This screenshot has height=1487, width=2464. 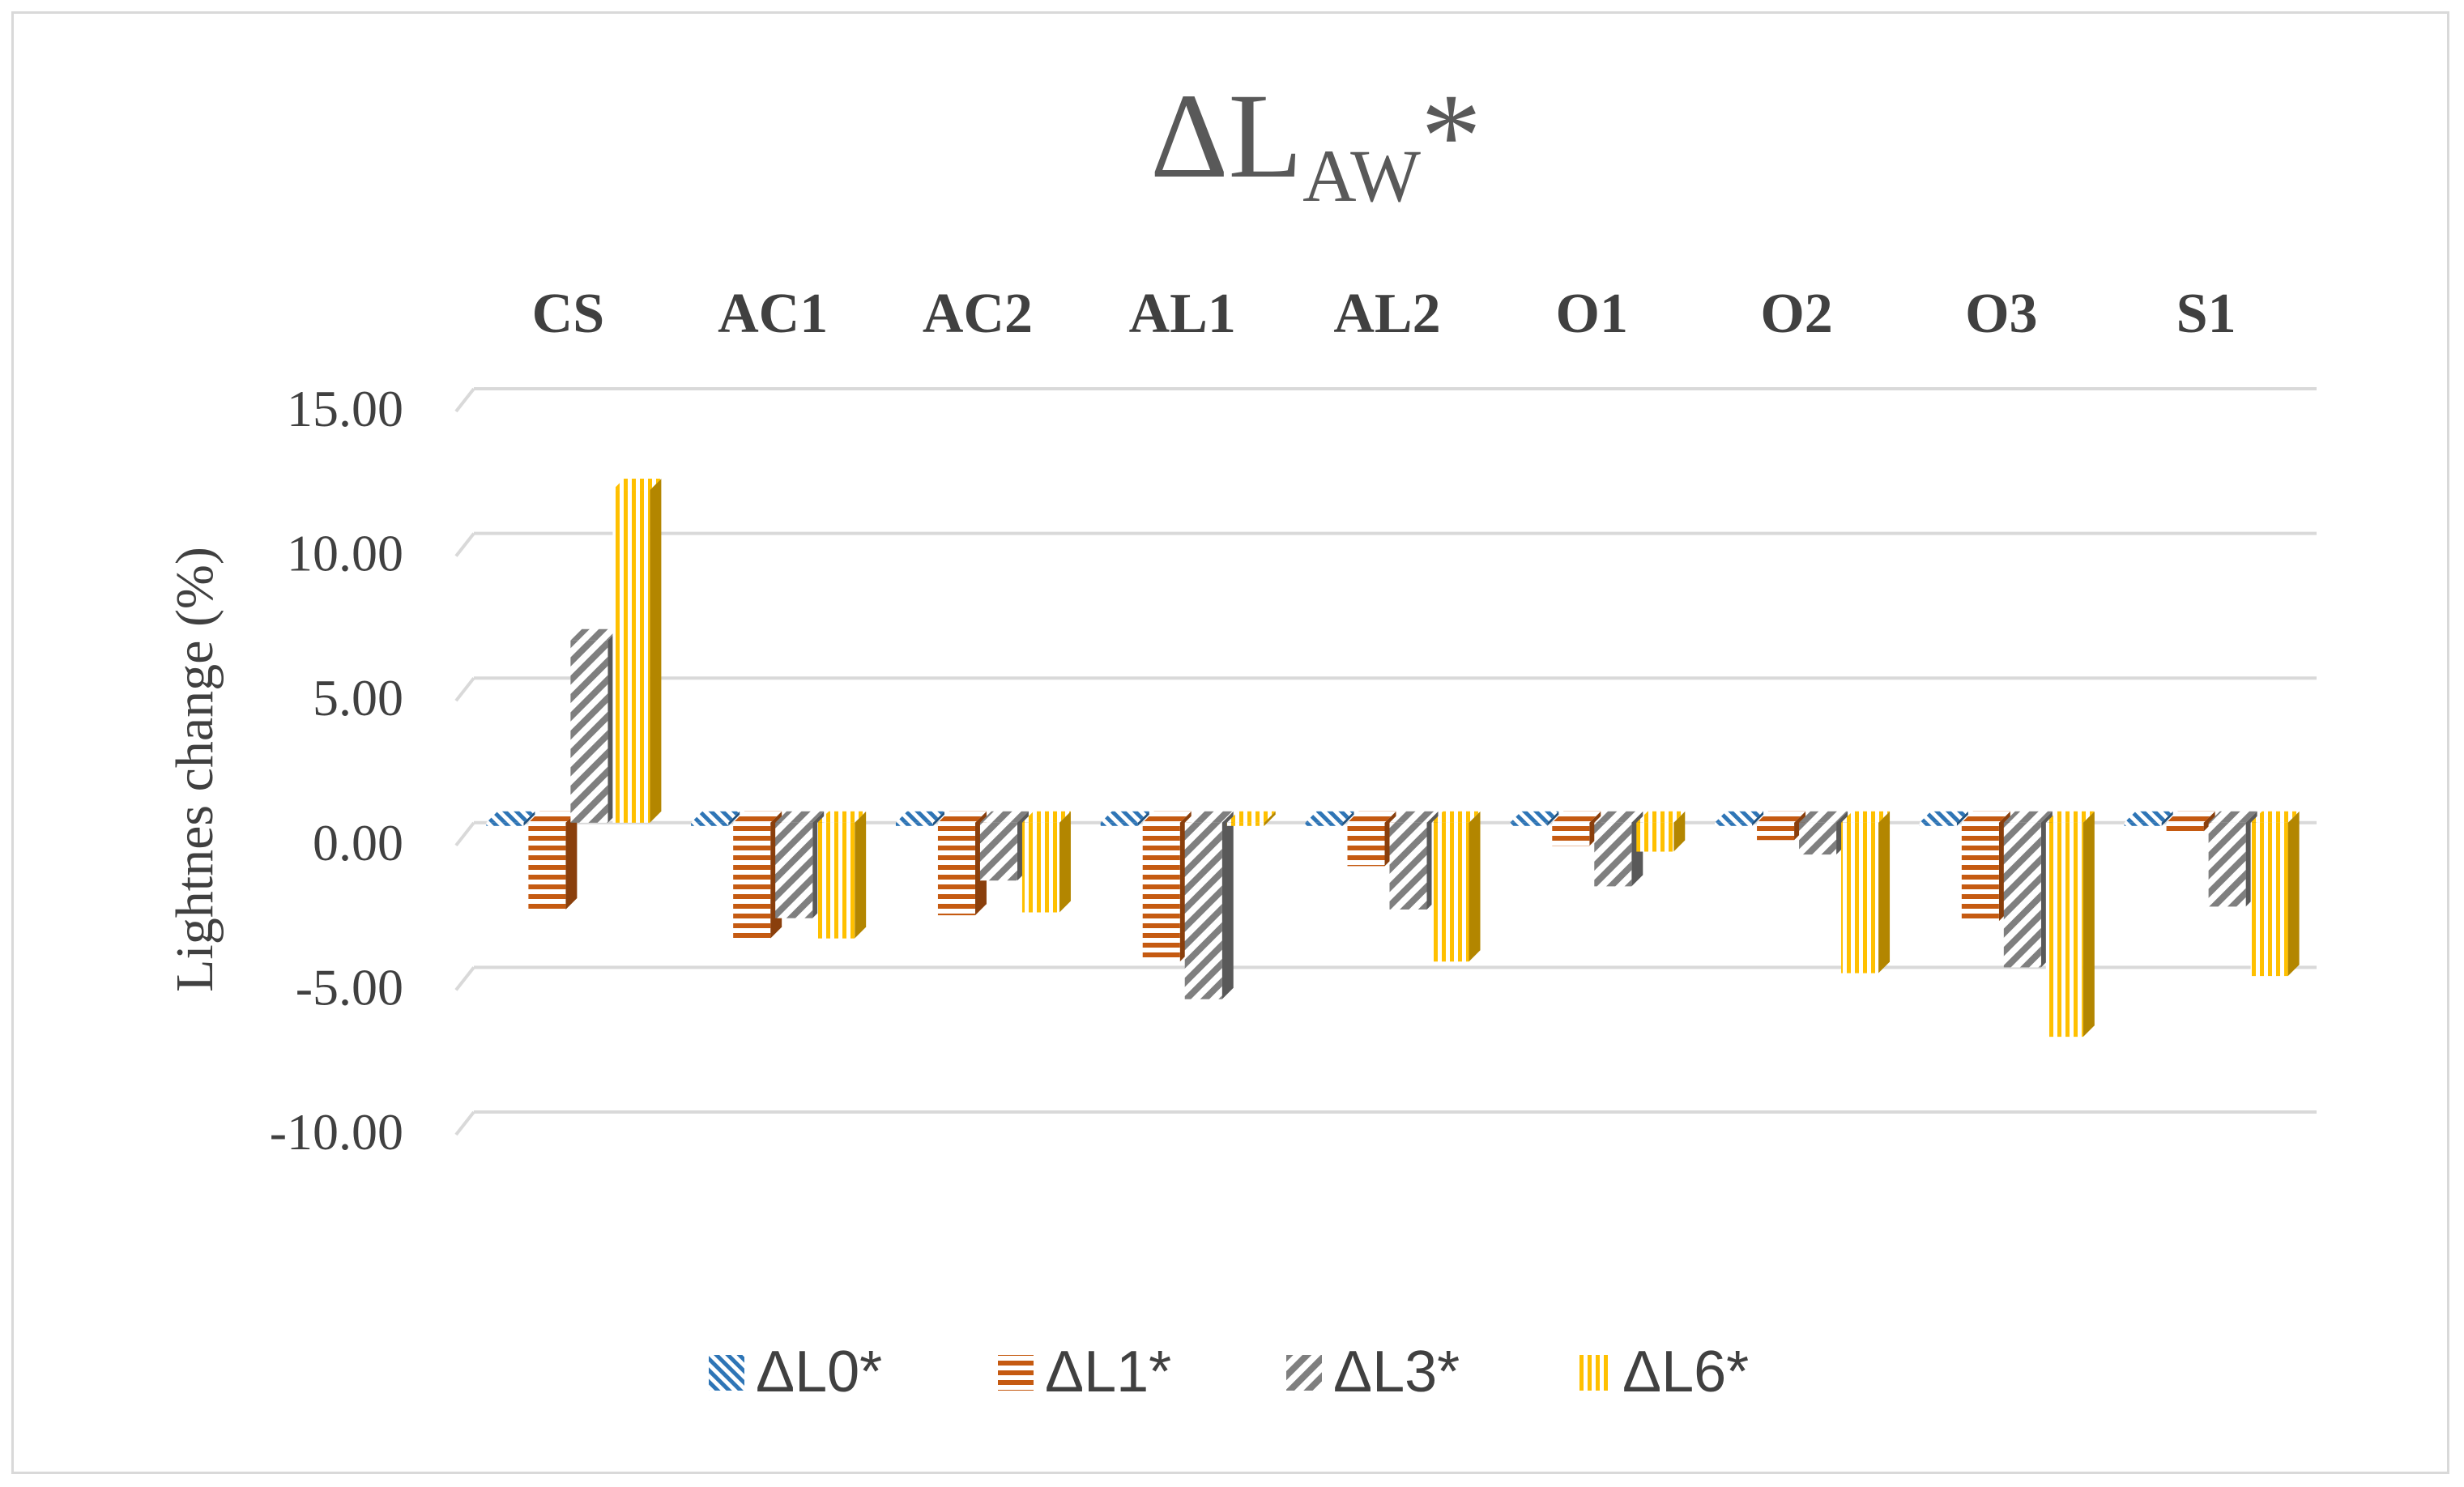 What do you see at coordinates (1084, 1372) in the screenshot?
I see `legend-item: ΔL1*` at bounding box center [1084, 1372].